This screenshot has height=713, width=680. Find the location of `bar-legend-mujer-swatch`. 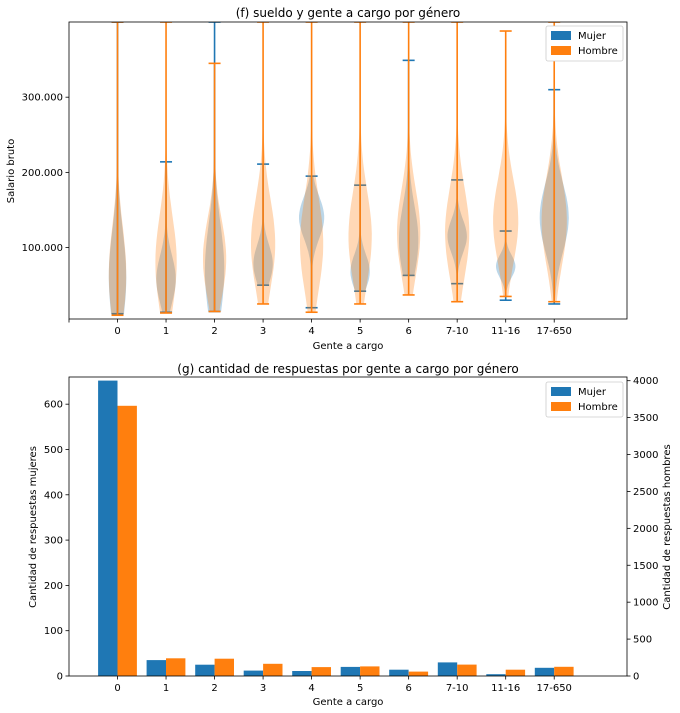

bar-legend-mujer-swatch is located at coordinates (561, 391).